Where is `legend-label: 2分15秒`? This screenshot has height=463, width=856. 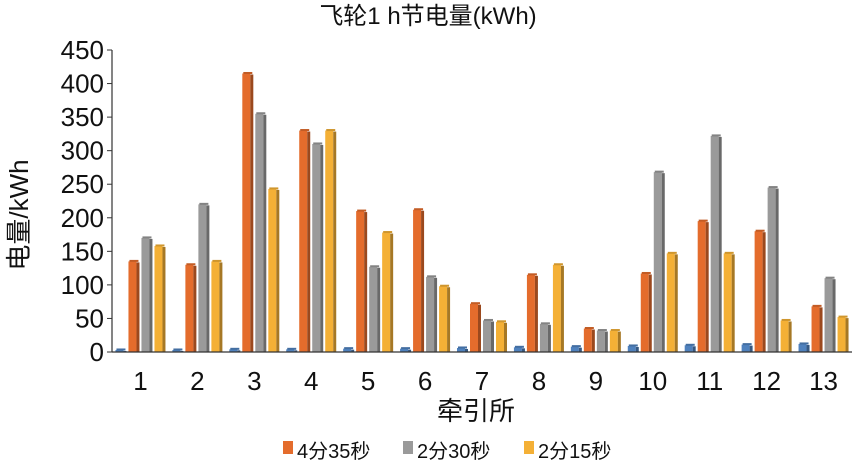 legend-label: 2分15秒 is located at coordinates (574, 451).